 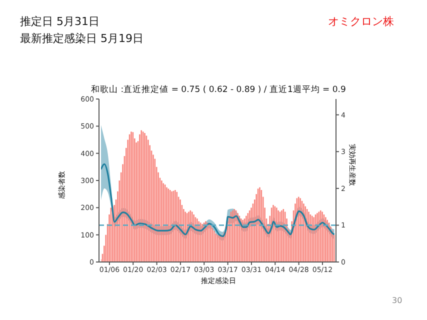 What do you see at coordinates (60, 21) in the screenshot?
I see `text: 推定日 5月31日` at bounding box center [60, 21].